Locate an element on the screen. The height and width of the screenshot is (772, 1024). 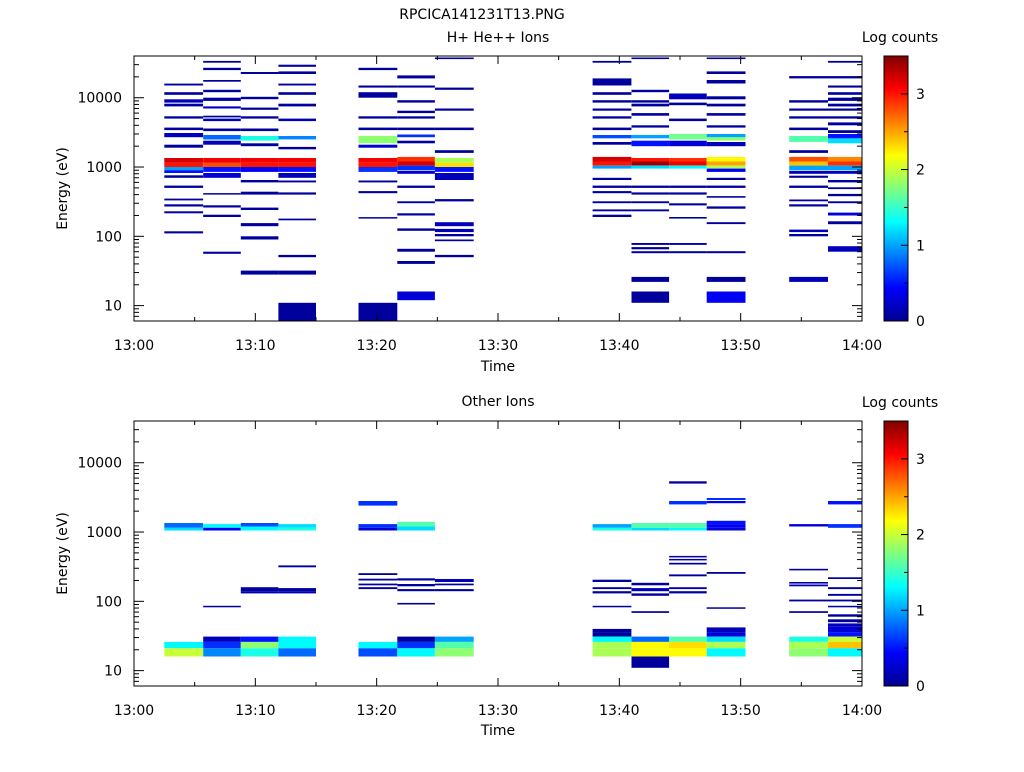
colorbar-label: Log counts is located at coordinates (900, 403).